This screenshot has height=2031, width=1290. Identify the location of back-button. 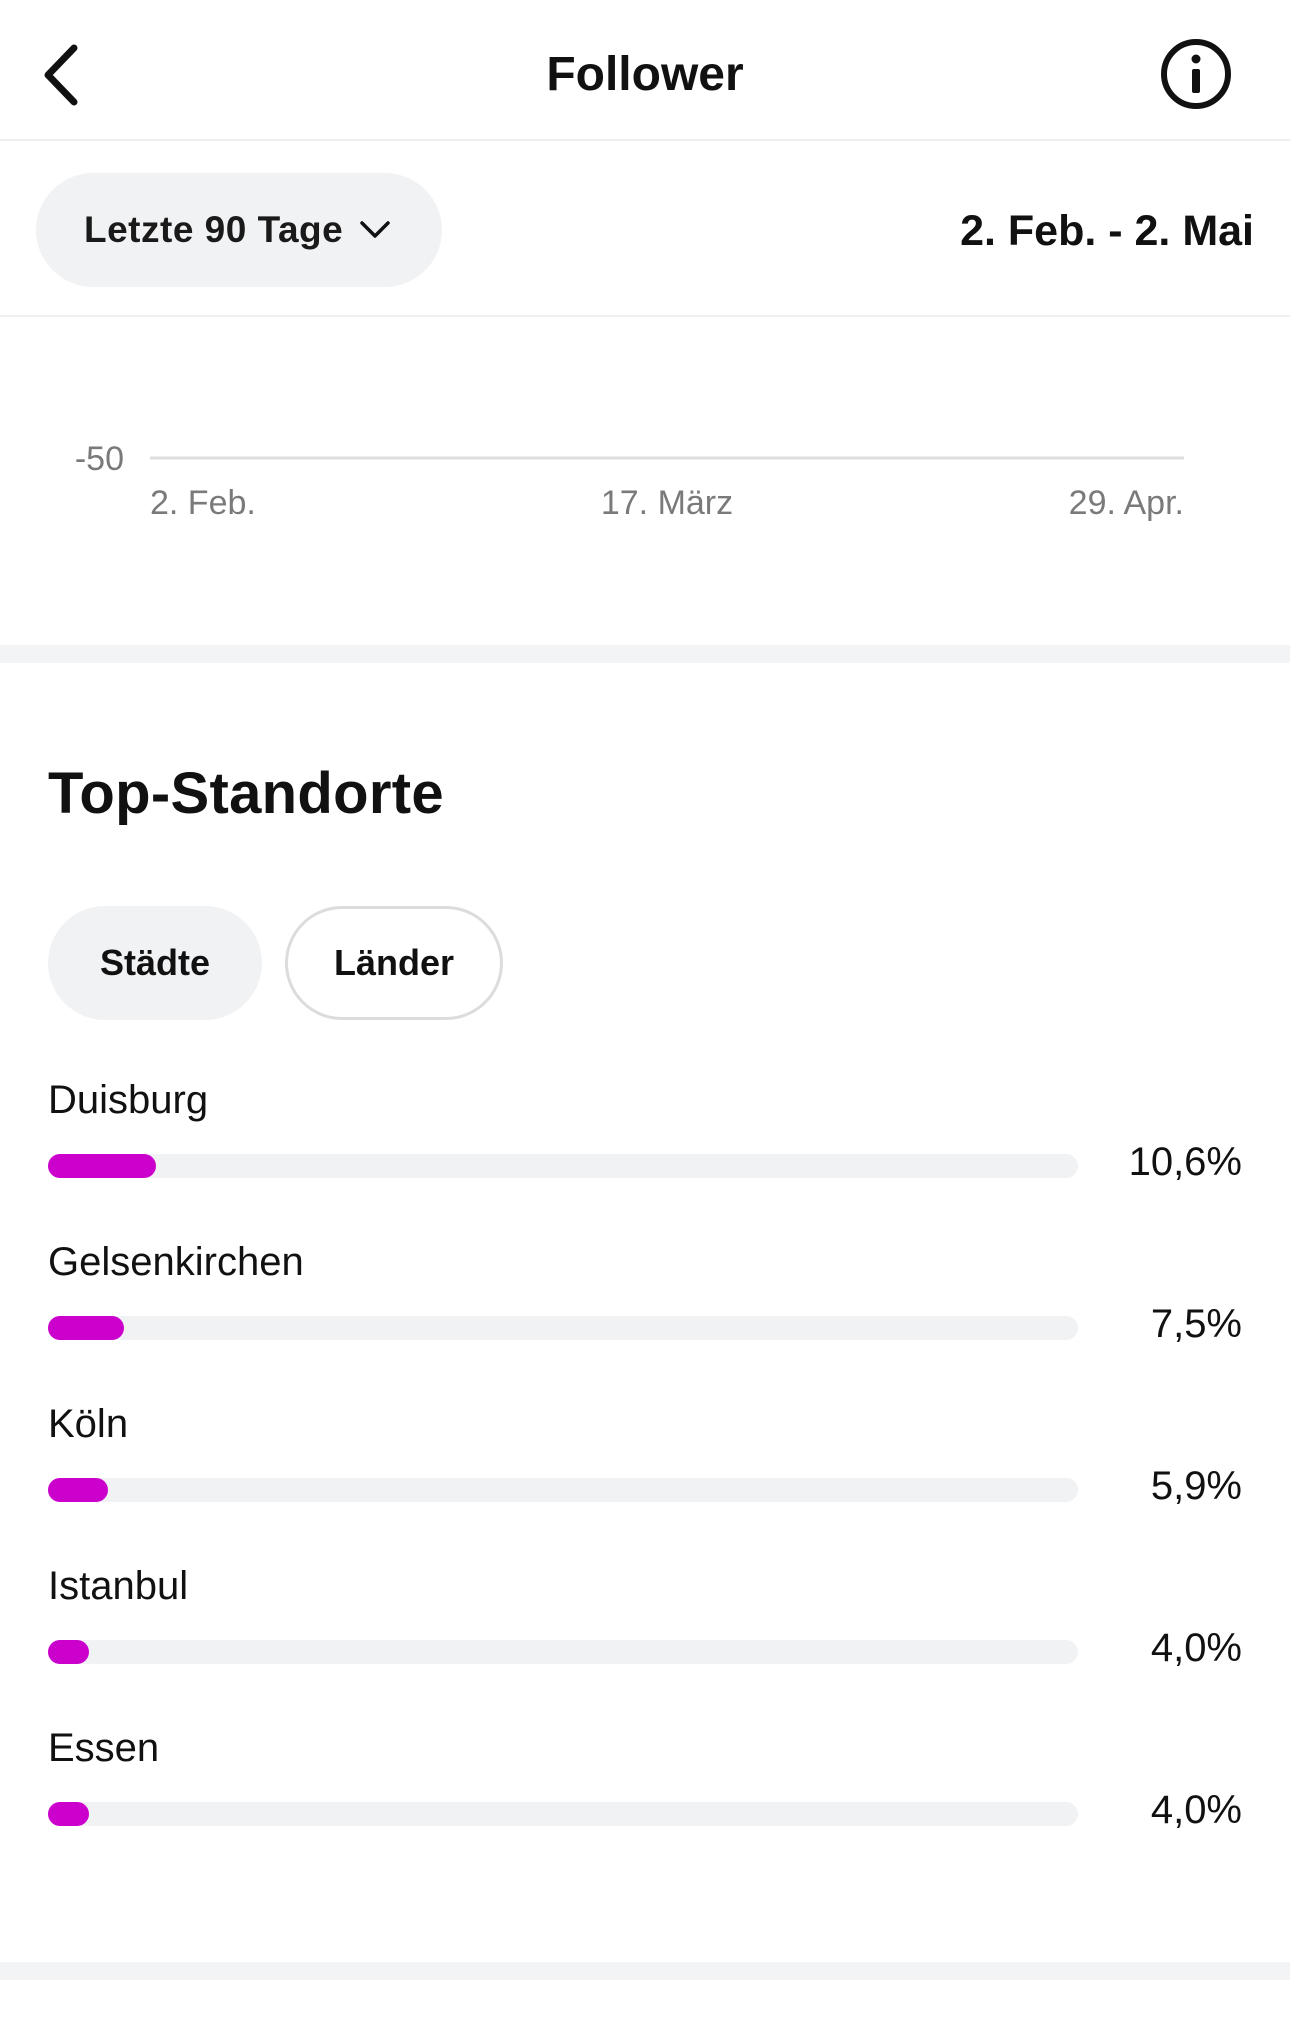
(60, 75).